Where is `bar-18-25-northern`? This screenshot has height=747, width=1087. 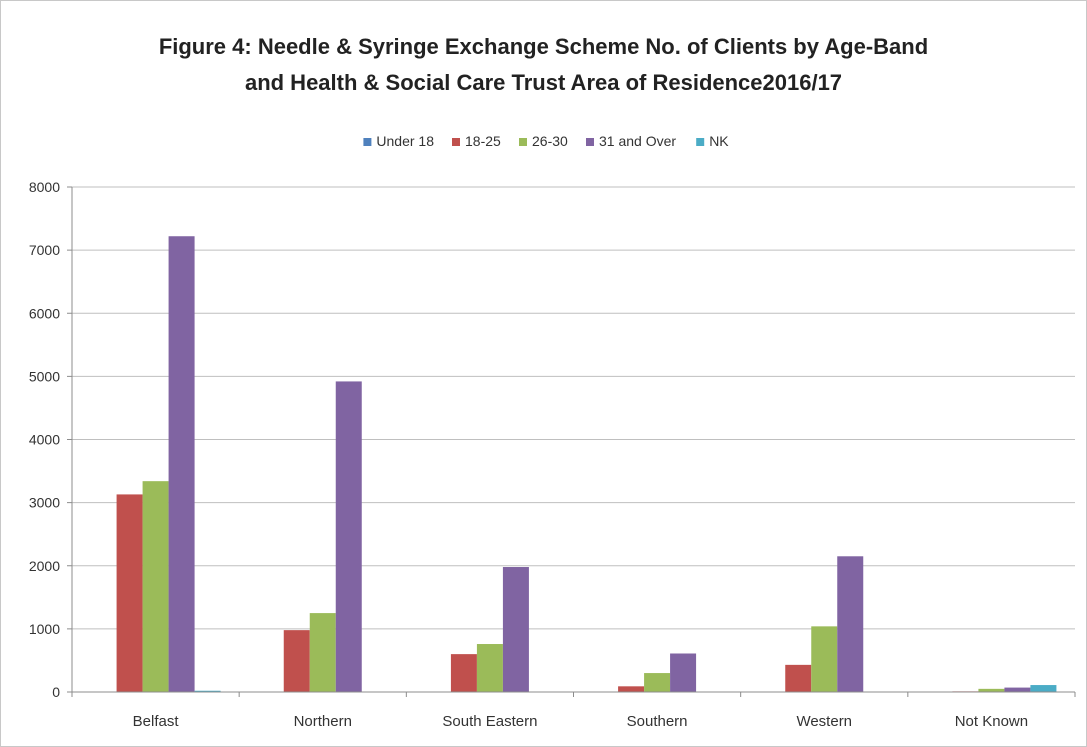 bar-18-25-northern is located at coordinates (296, 661).